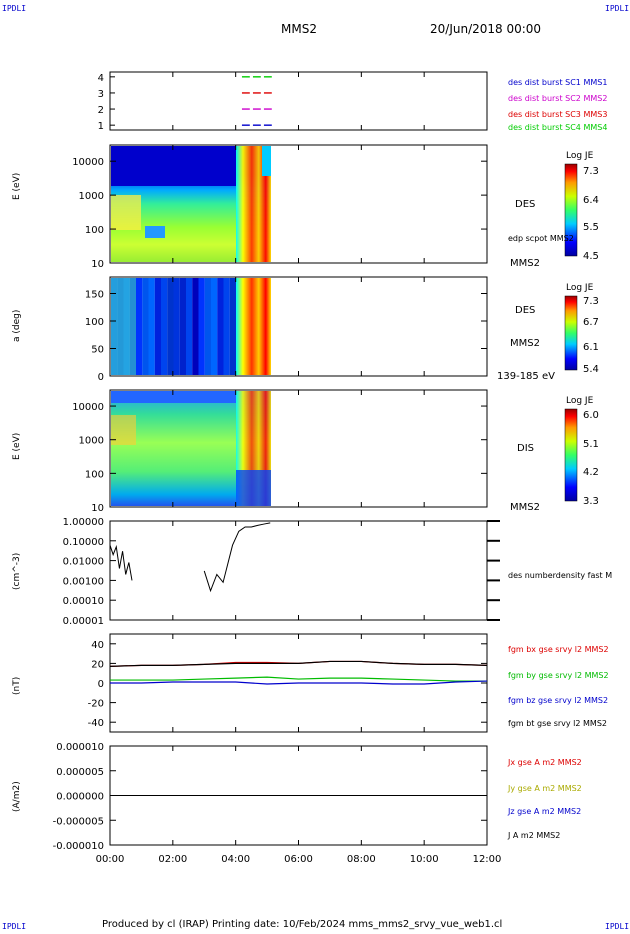 This screenshot has width=630, height=934. What do you see at coordinates (558, 114) in the screenshot?
I see `legend-burst-mms3: des dist burst SC3 MMS3` at bounding box center [558, 114].